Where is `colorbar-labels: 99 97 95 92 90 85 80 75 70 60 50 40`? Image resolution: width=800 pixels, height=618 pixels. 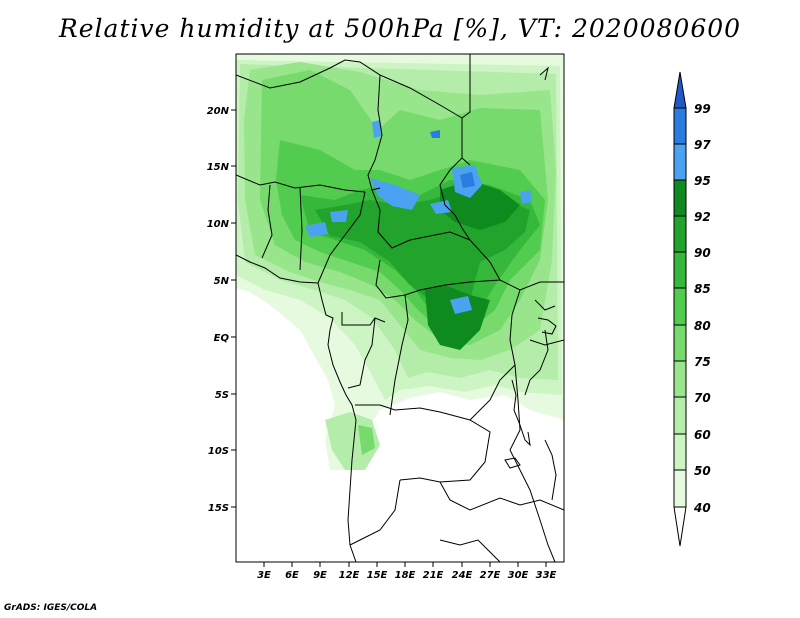 colorbar-labels: 99 97 95 92 90 85 80 75 70 60 50 40 is located at coordinates (702, 308).